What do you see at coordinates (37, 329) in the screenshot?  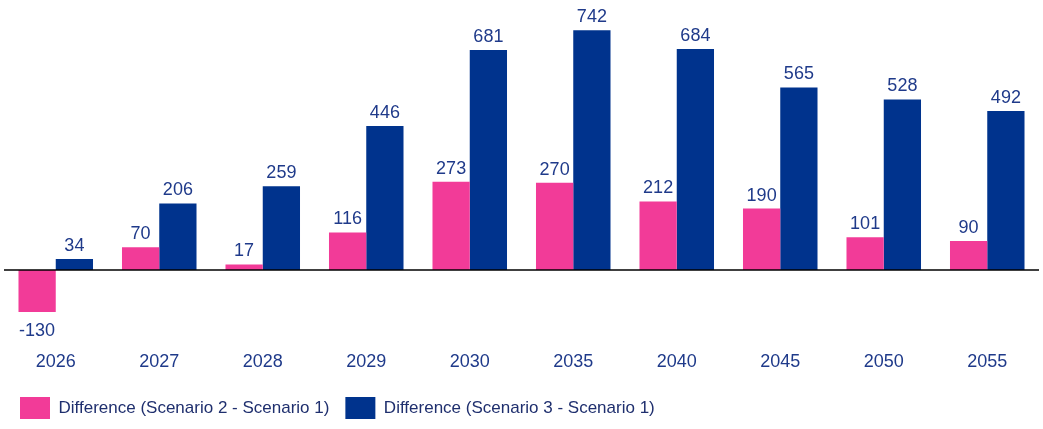 I see `data-label: -130` at bounding box center [37, 329].